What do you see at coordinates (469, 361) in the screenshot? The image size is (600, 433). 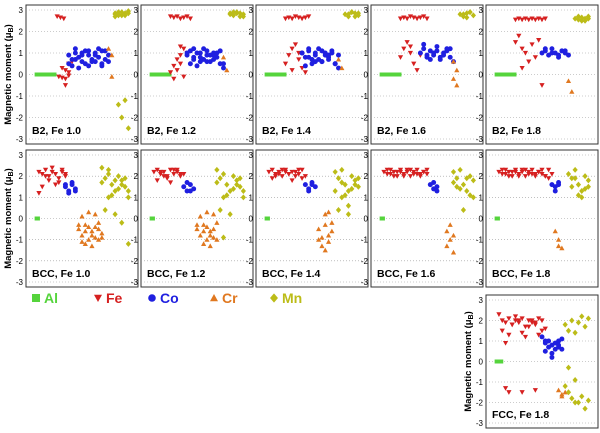 I see `y-axis-label: Magnetic moment (μB)` at bounding box center [469, 361].